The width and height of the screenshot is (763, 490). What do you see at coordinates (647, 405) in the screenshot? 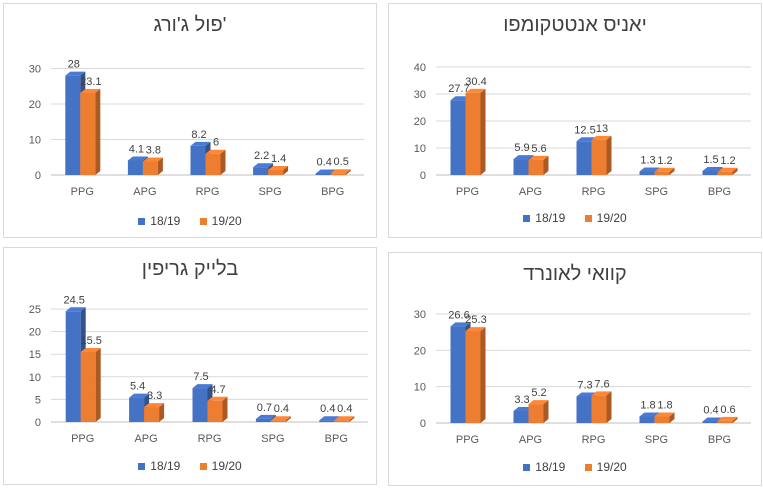
I see `data-label: 1.8` at bounding box center [647, 405].